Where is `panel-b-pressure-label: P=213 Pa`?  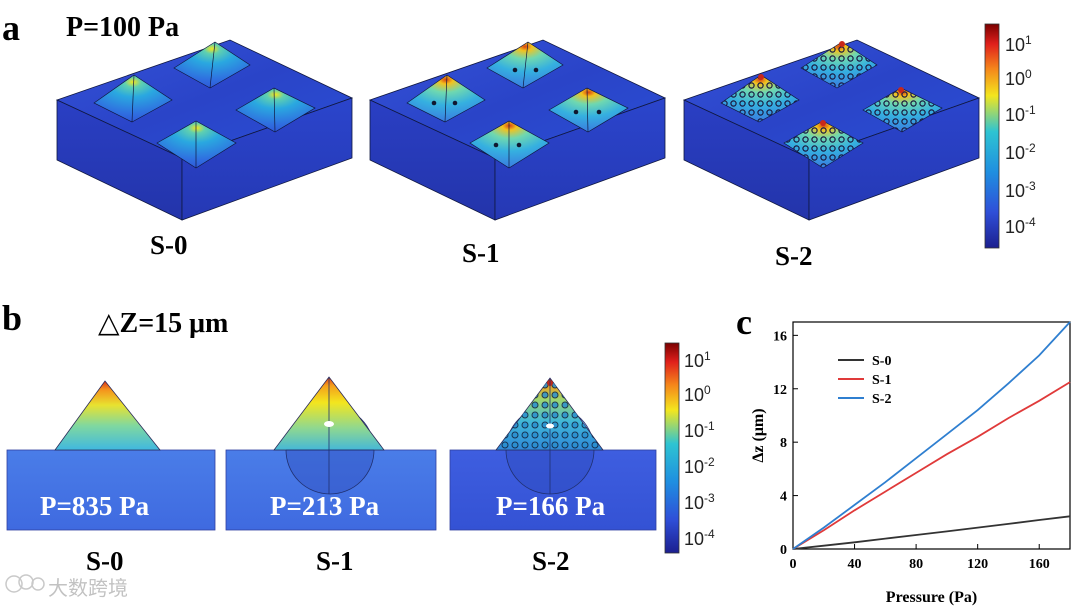 panel-b-pressure-label: P=213 Pa is located at coordinates (325, 506).